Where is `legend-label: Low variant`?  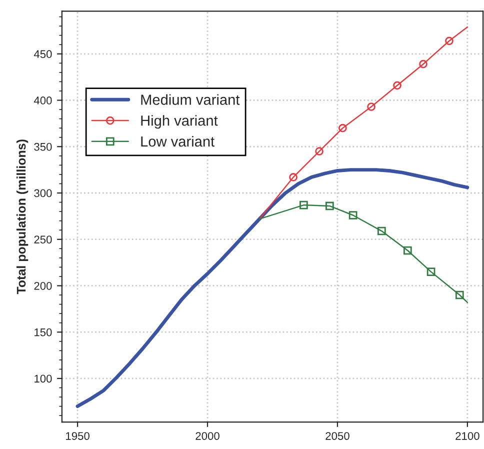 legend-label: Low variant is located at coordinates (178, 141).